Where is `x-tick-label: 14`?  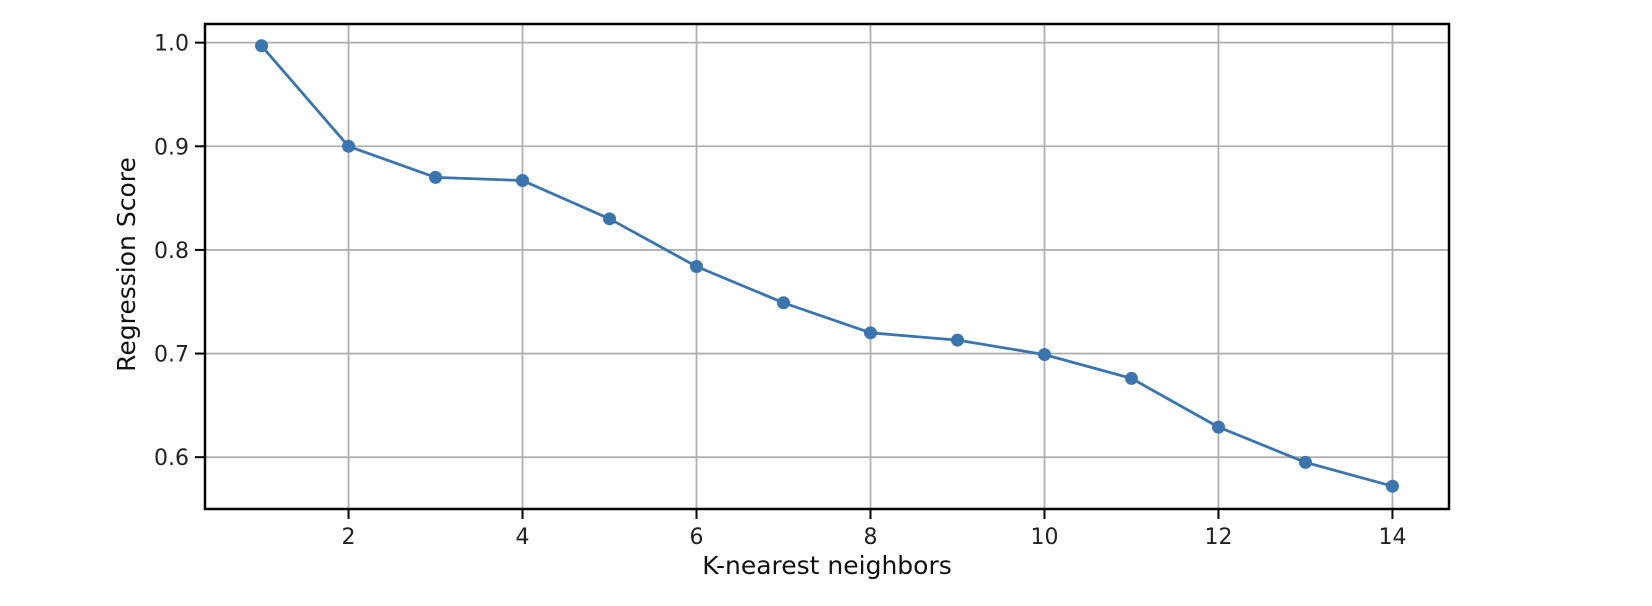 x-tick-label: 14 is located at coordinates (1392, 537).